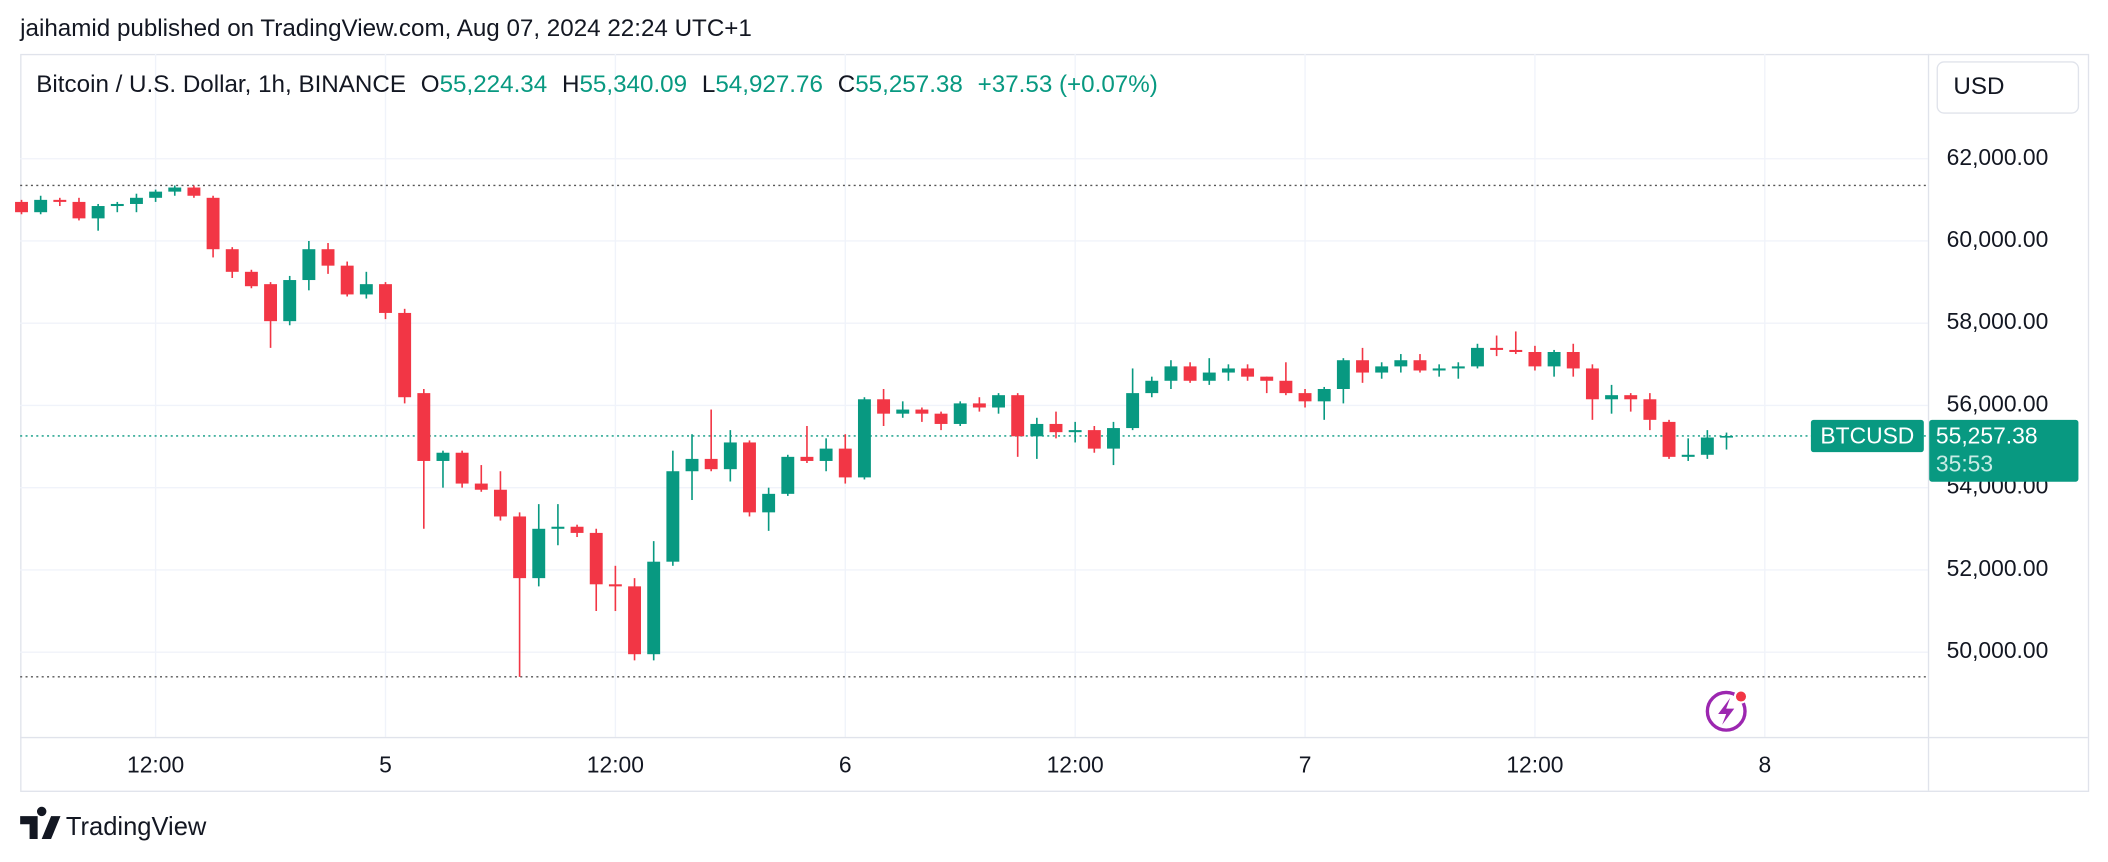 This screenshot has height=862, width=2108. What do you see at coordinates (221, 85) in the screenshot?
I see `symbol-title: Bitcoin / U.S. Dollar, 1h, BINANCE` at bounding box center [221, 85].